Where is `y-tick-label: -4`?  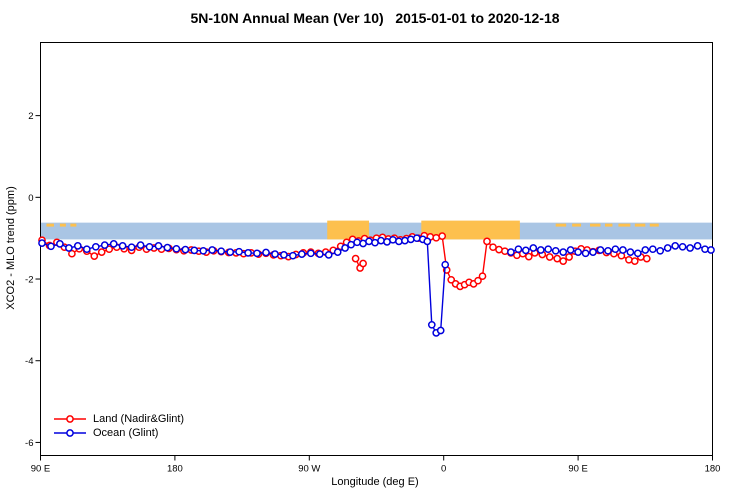 y-tick-label: -4 is located at coordinates (29, 361).